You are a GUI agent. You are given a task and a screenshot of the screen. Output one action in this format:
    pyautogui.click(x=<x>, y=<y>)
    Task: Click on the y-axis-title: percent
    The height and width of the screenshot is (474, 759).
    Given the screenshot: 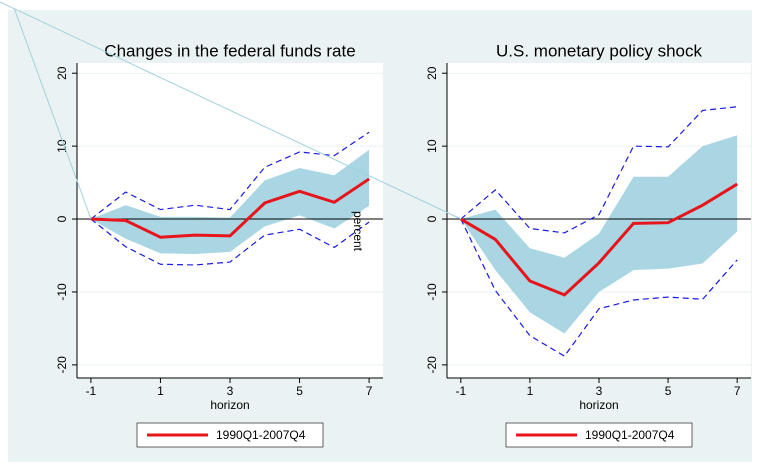 What is the action you would take?
    pyautogui.click(x=358, y=231)
    